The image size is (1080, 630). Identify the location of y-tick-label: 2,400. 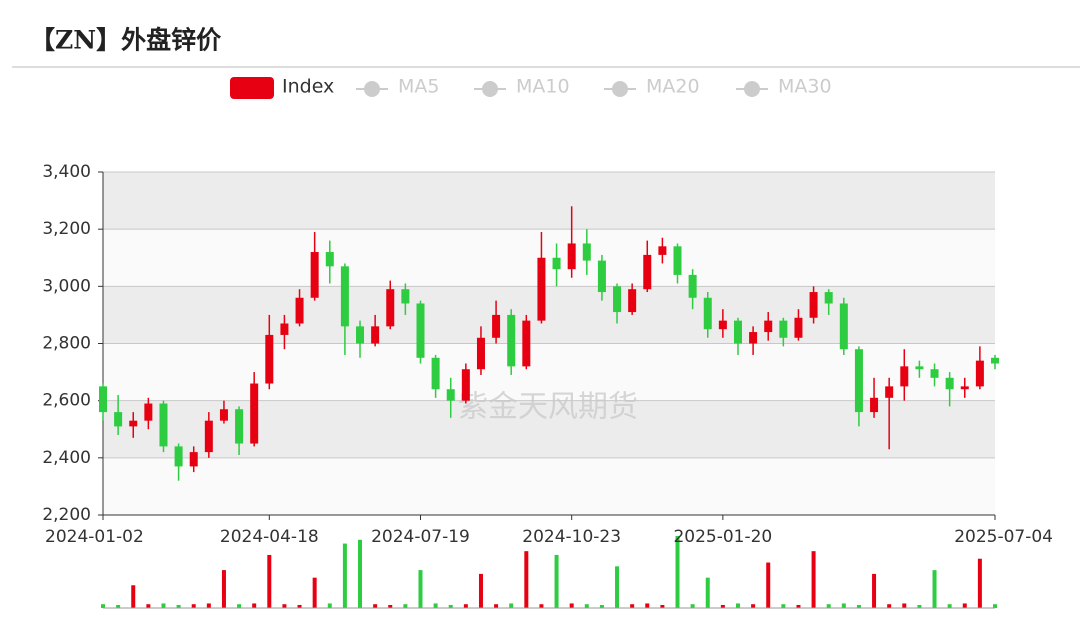
(66, 458).